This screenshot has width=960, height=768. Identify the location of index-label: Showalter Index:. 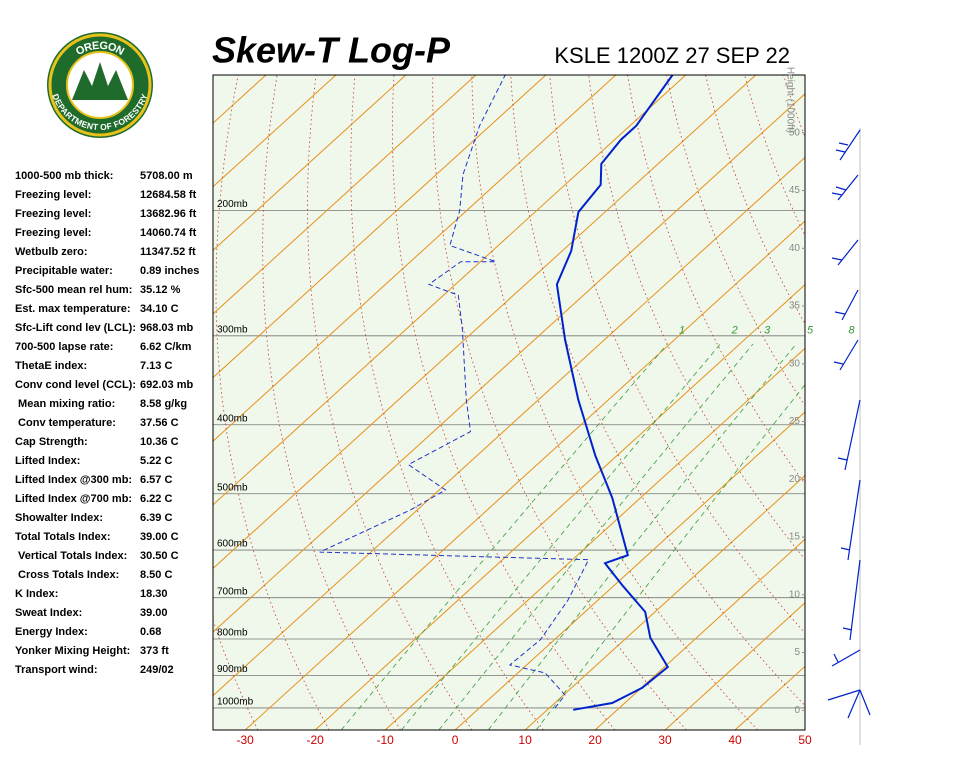
(59, 518).